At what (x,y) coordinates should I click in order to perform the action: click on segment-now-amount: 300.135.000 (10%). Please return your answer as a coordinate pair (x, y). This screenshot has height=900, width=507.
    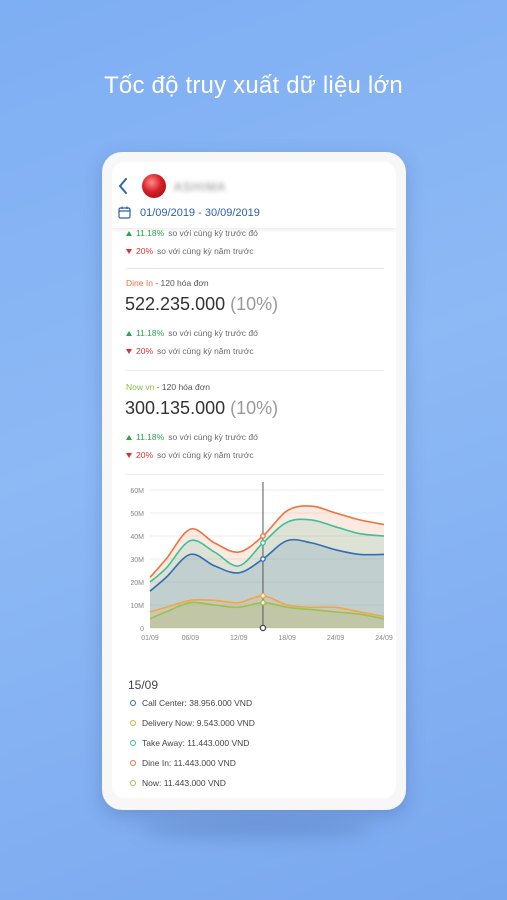
    Looking at the image, I should click on (202, 408).